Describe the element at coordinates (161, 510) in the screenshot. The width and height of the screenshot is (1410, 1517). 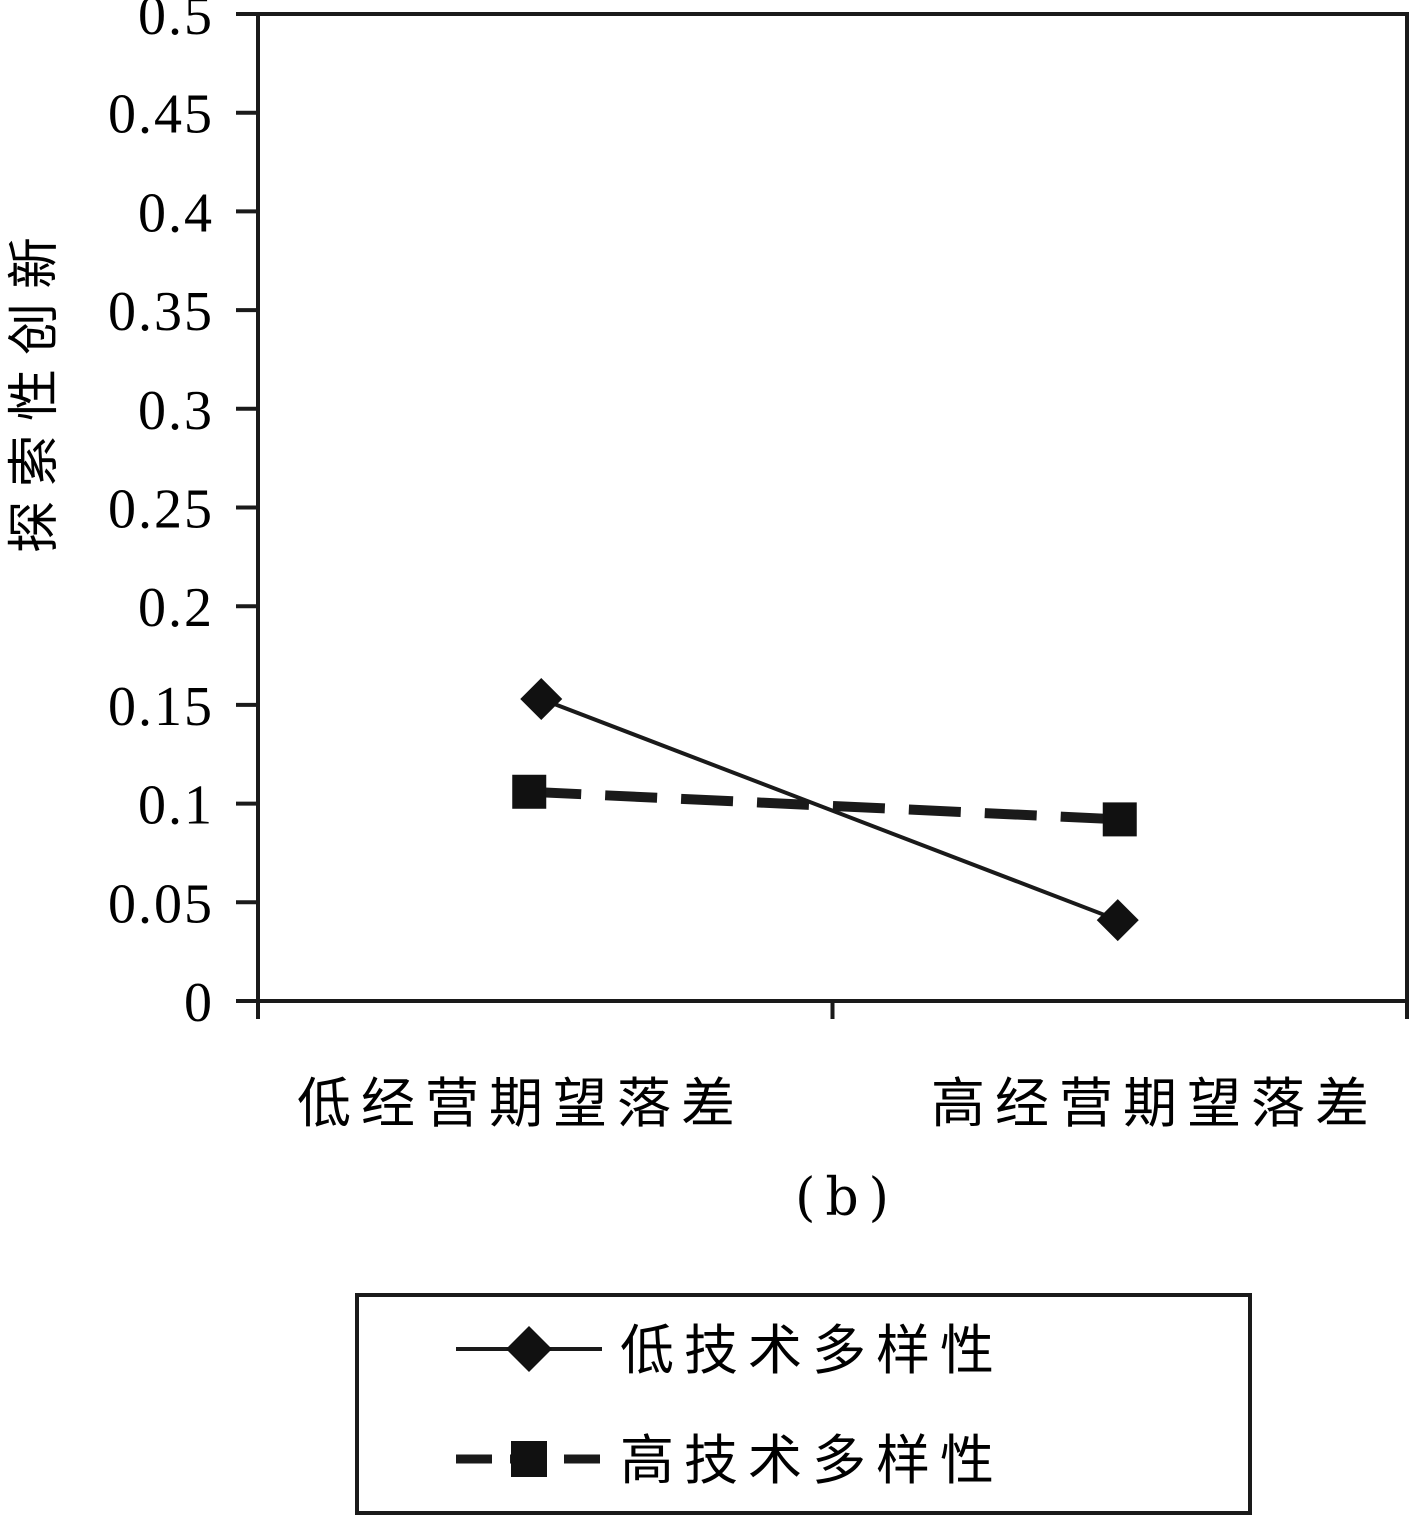
I see `y-tick-label: 0.25` at that location.